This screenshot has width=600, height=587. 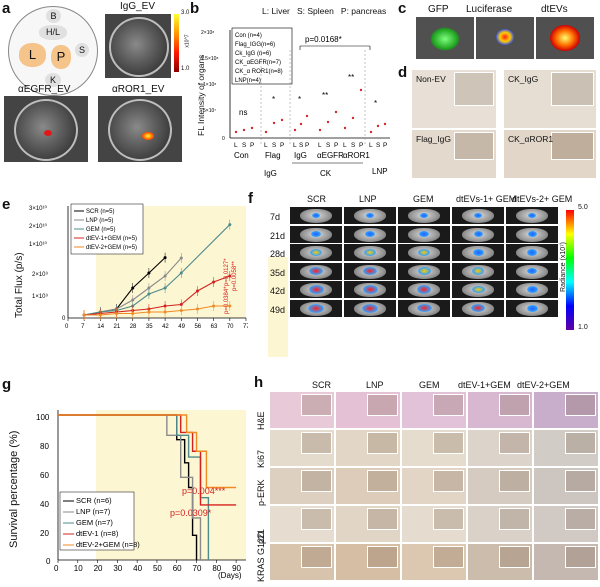 I want to click on svg-text: L, so click(x=266, y=145).